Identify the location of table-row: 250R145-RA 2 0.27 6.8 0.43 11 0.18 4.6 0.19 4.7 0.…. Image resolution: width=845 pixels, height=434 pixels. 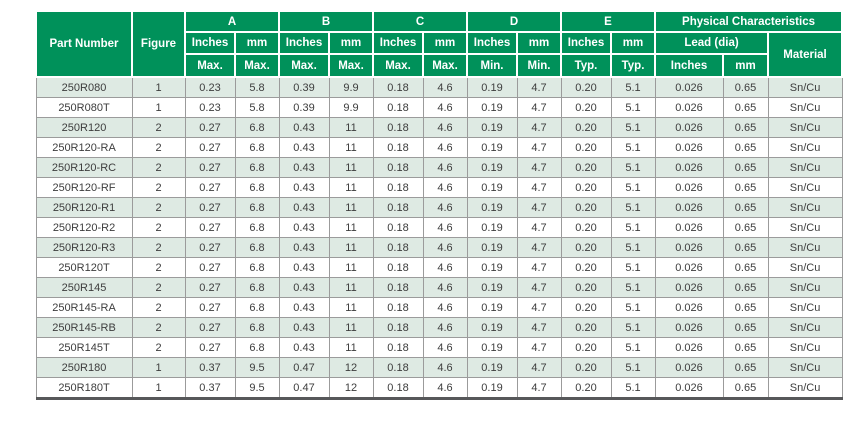
(439, 307).